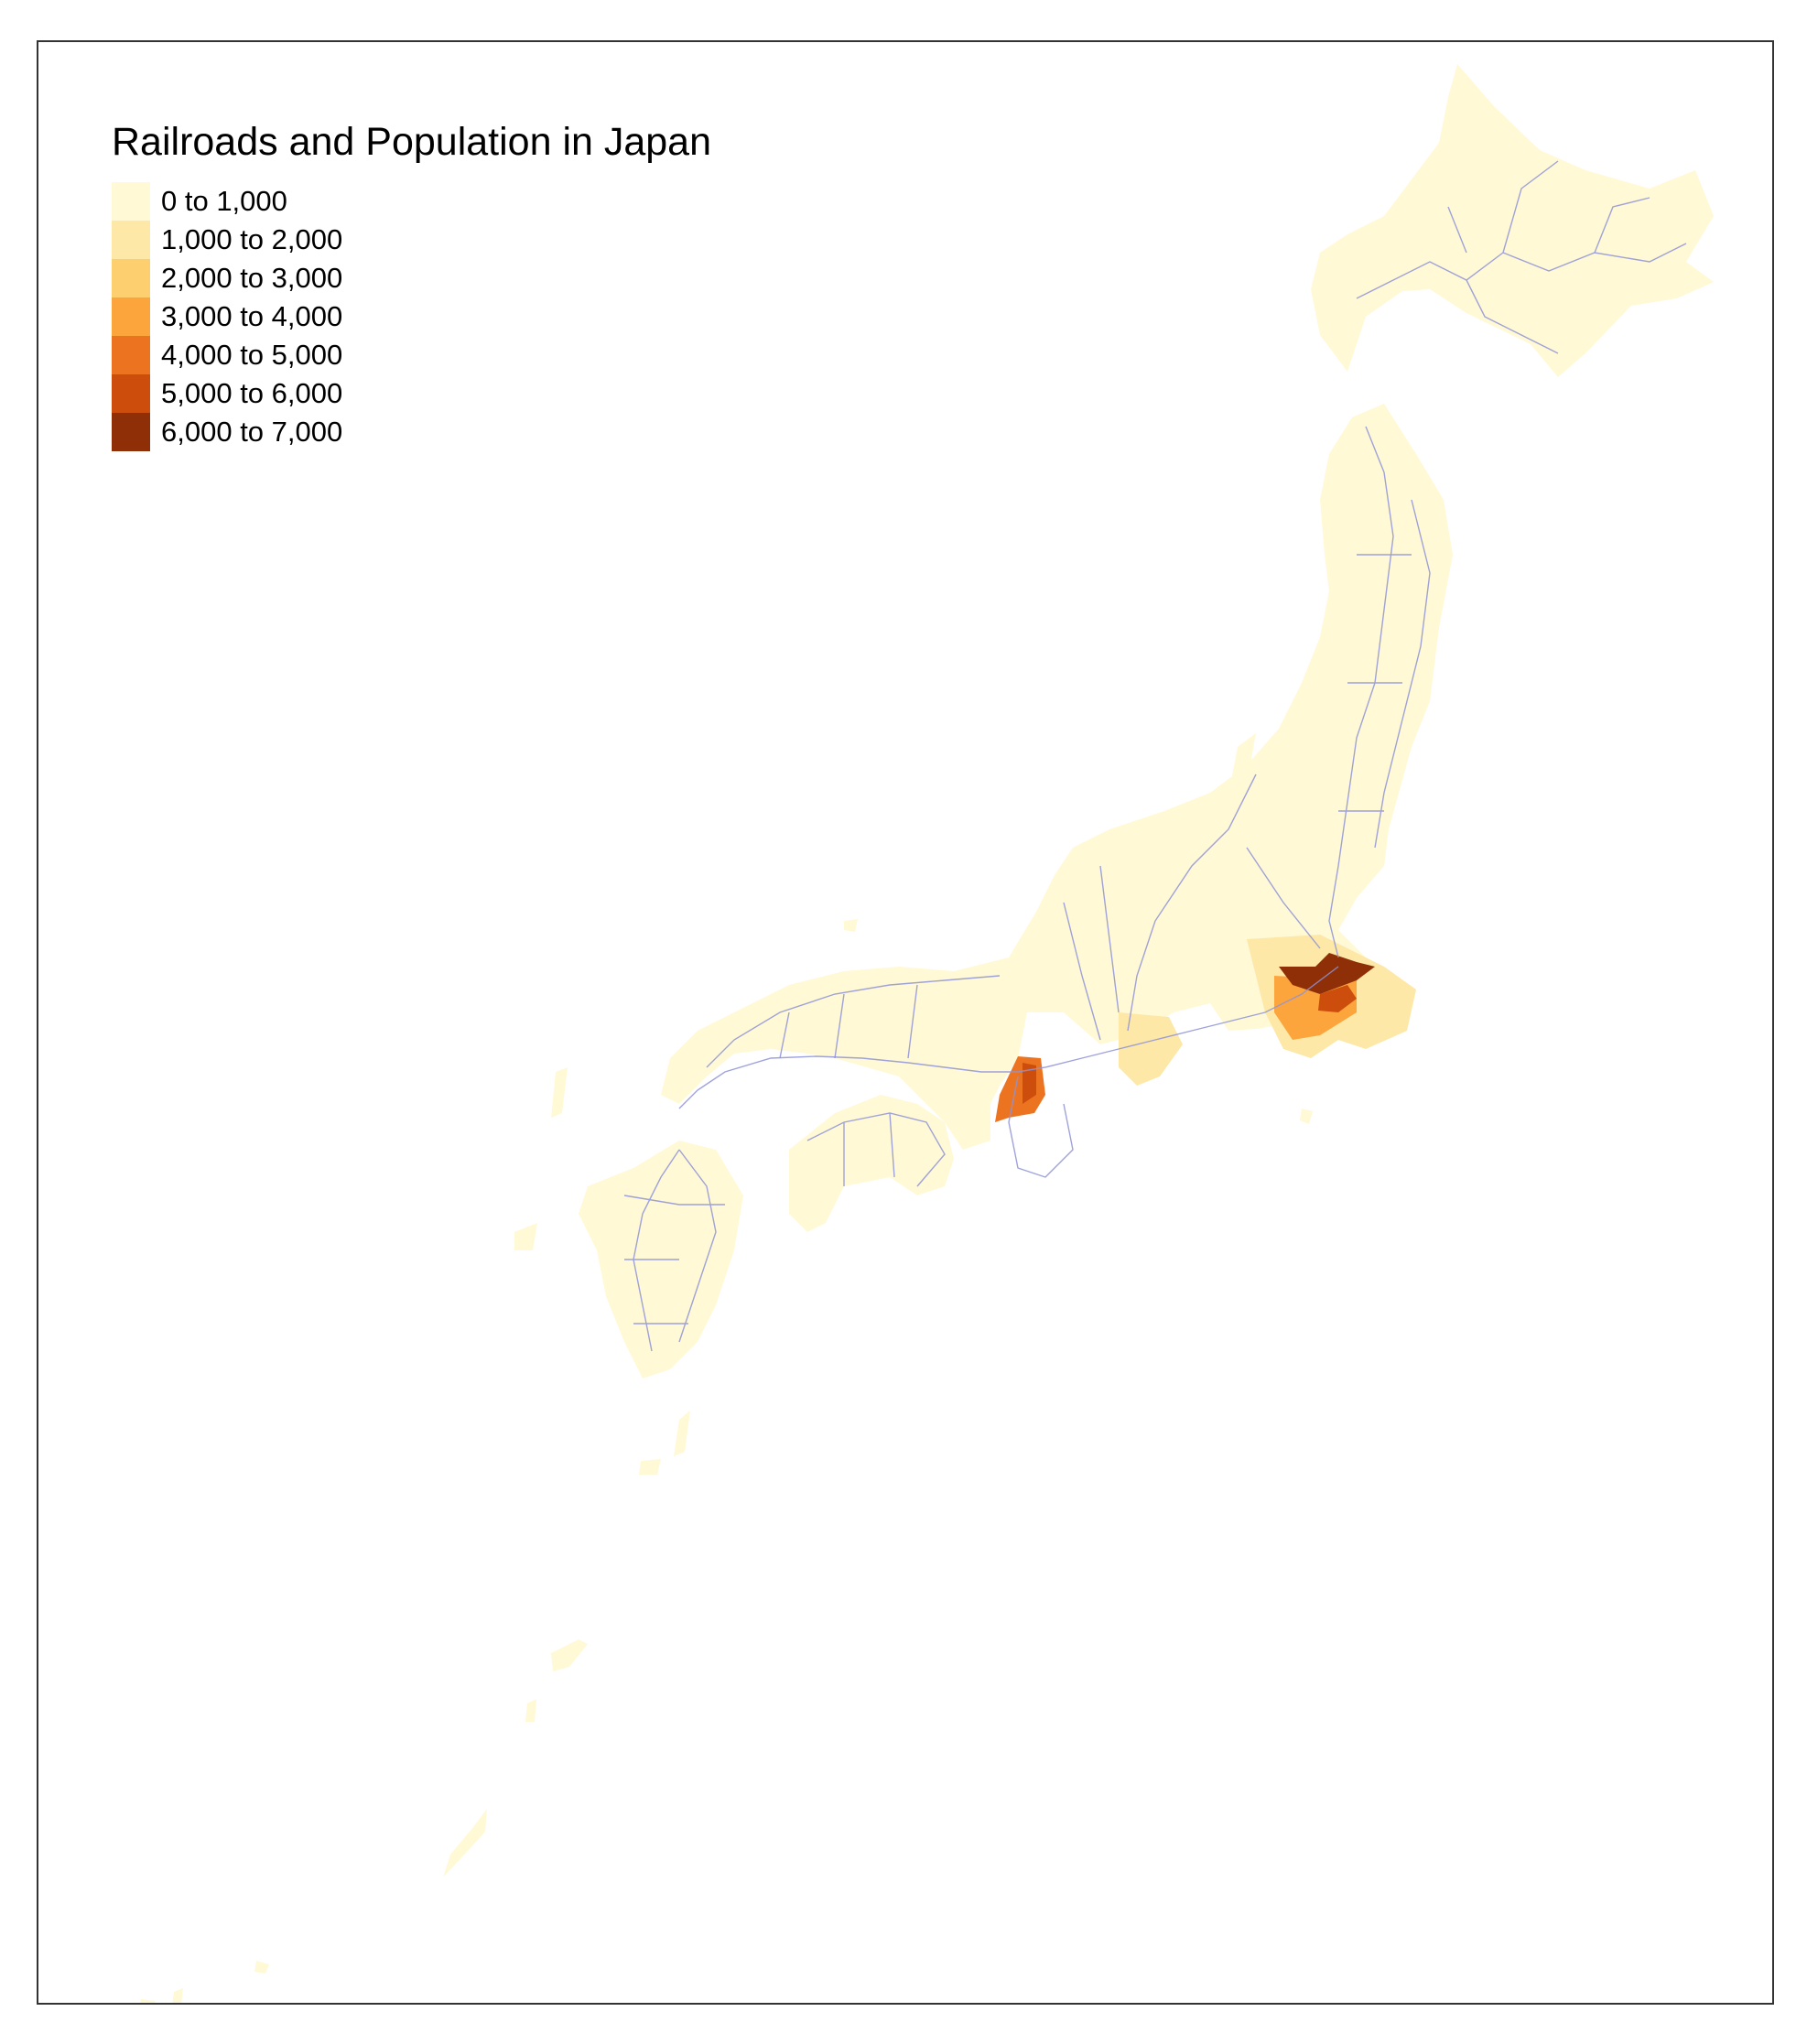 This screenshot has width=1807, height=2044. What do you see at coordinates (1521, 257) in the screenshot?
I see `railroad-hokkaido` at bounding box center [1521, 257].